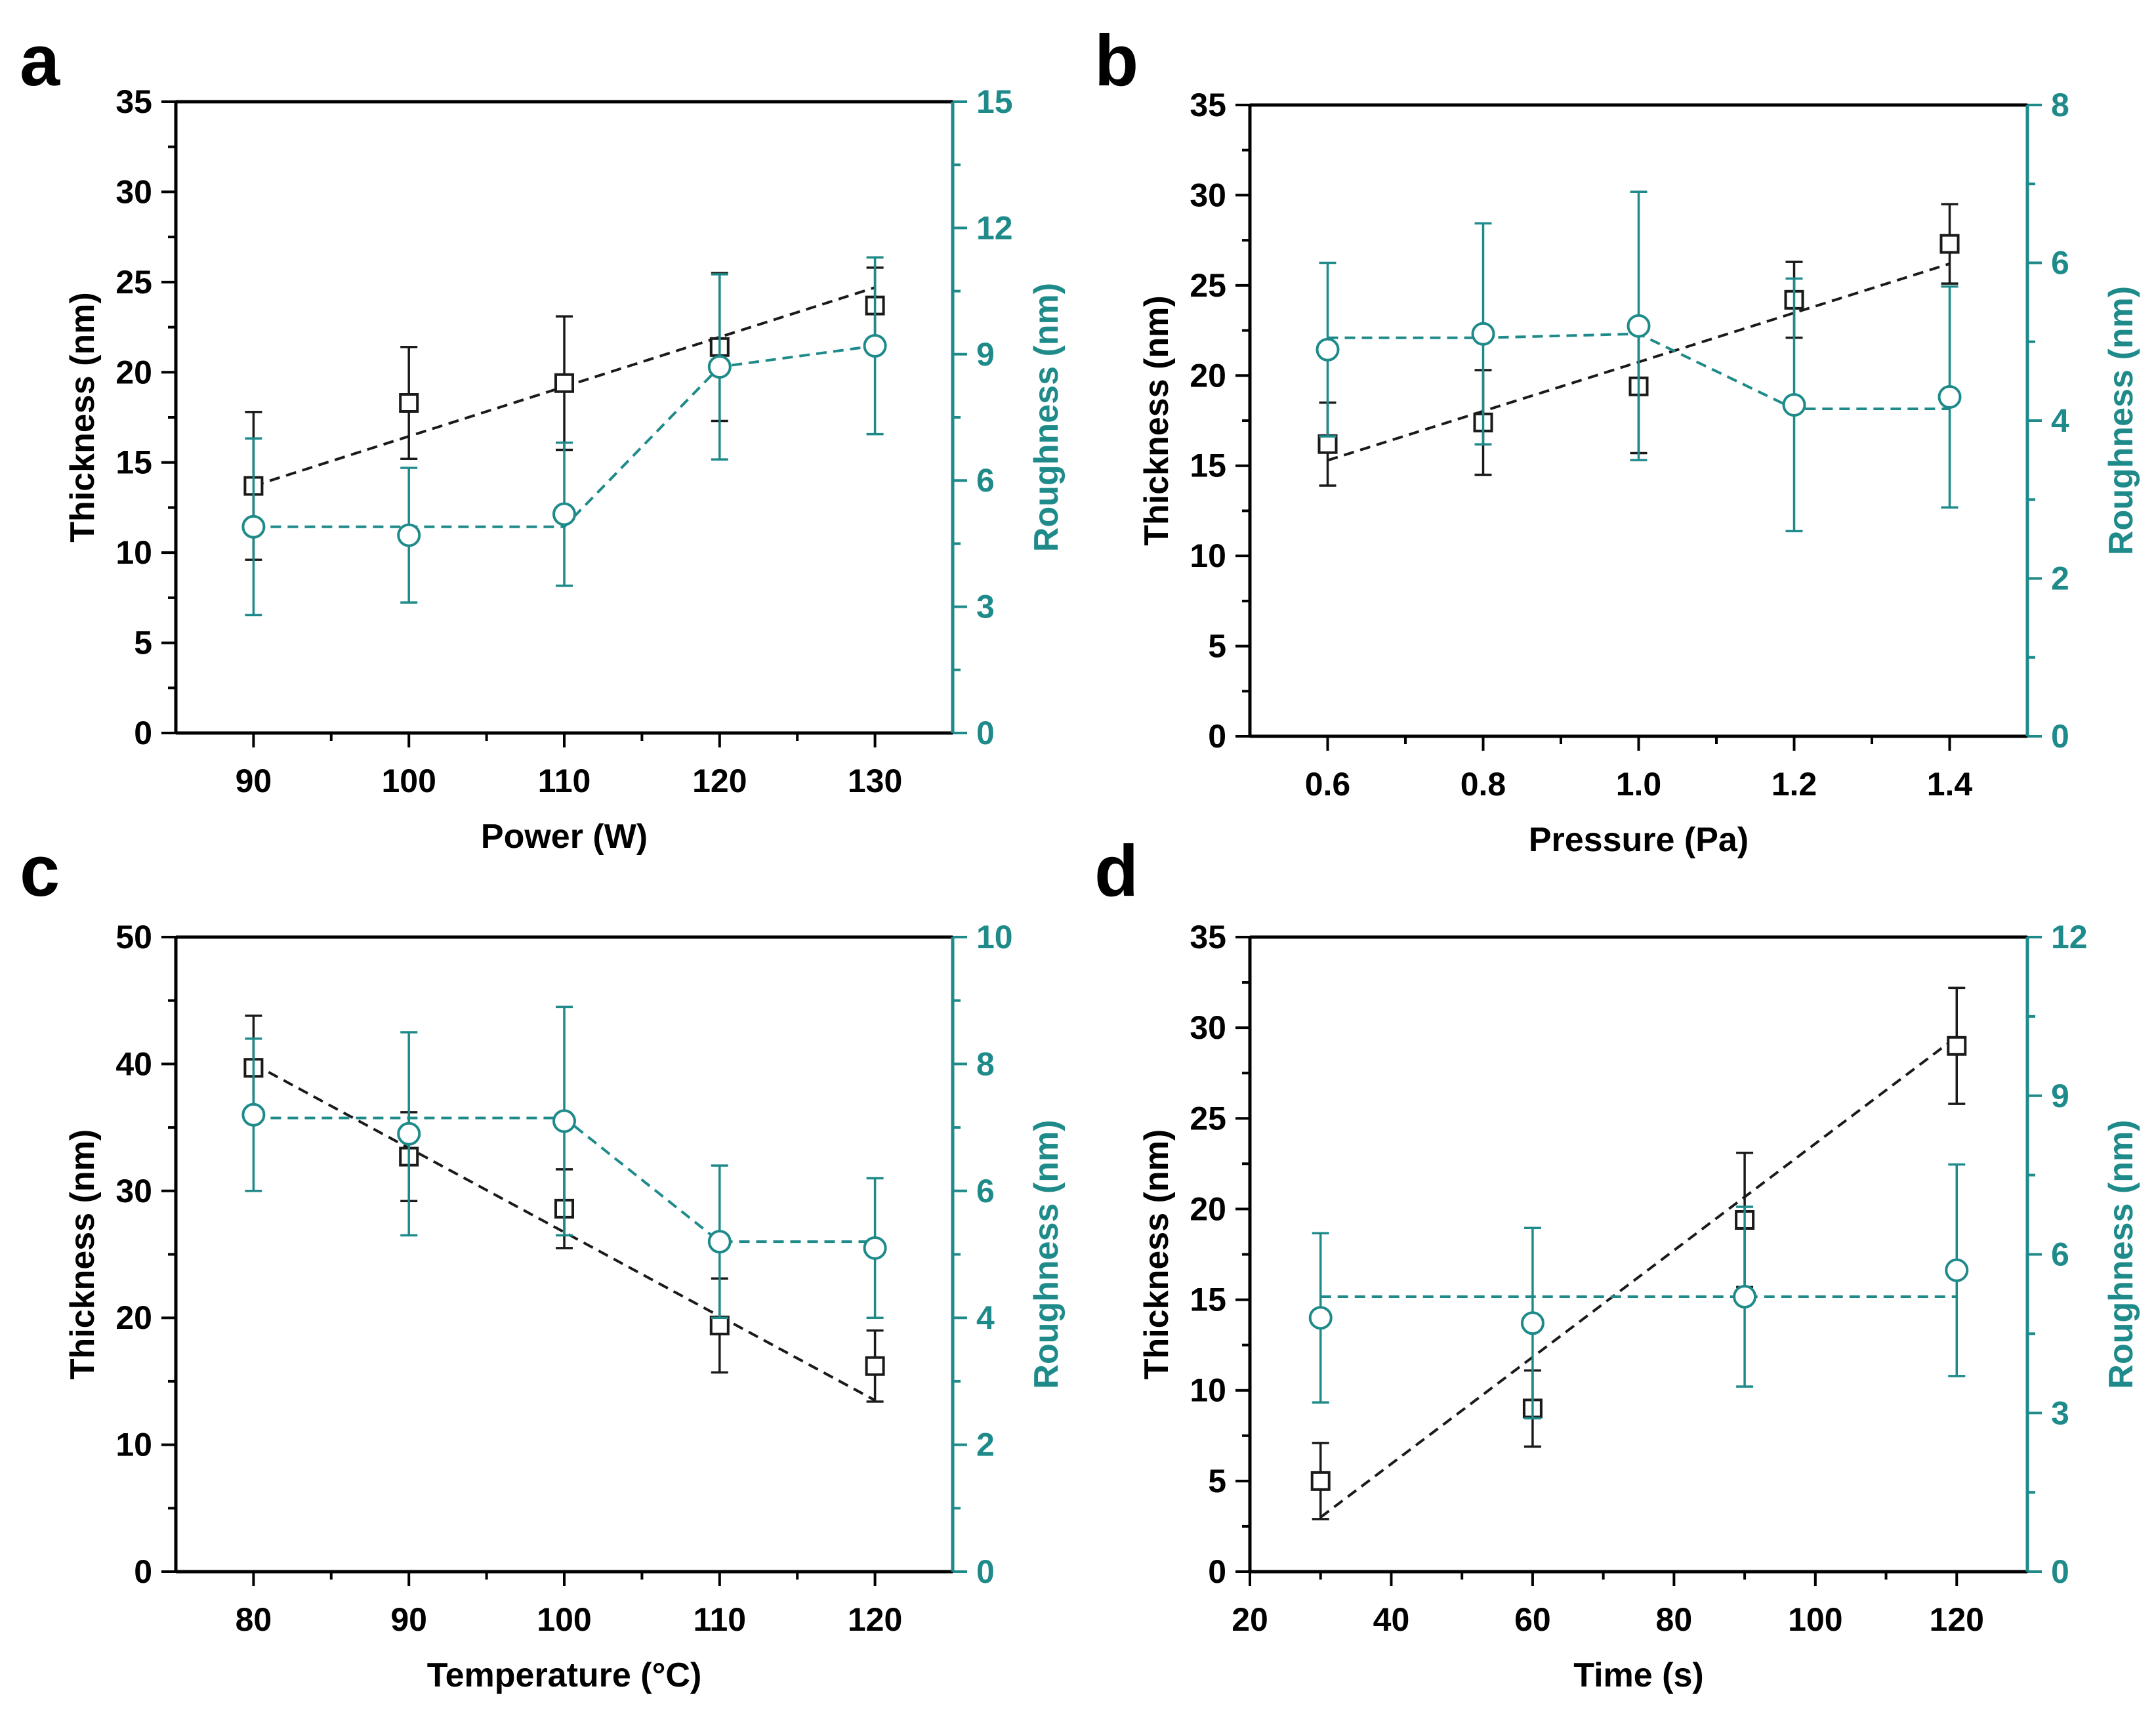 The height and width of the screenshot is (1718, 2156). Describe the element at coordinates (40, 60) in the screenshot. I see `panel-label: a` at that location.